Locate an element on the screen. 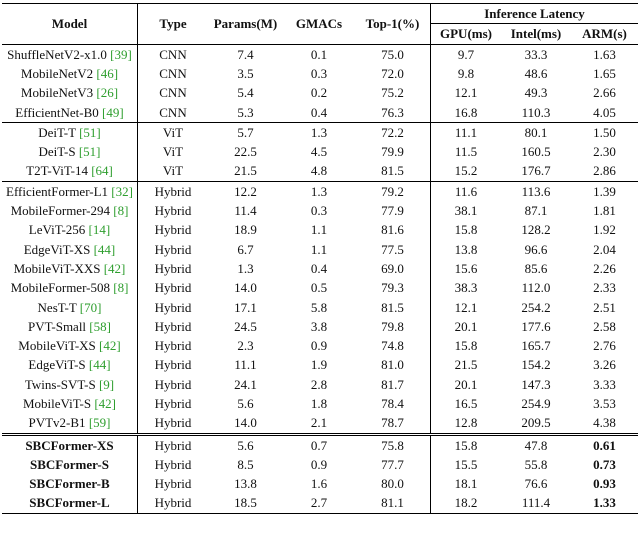 The width and height of the screenshot is (640, 536). table-cell: 1.33 is located at coordinates (604, 503).